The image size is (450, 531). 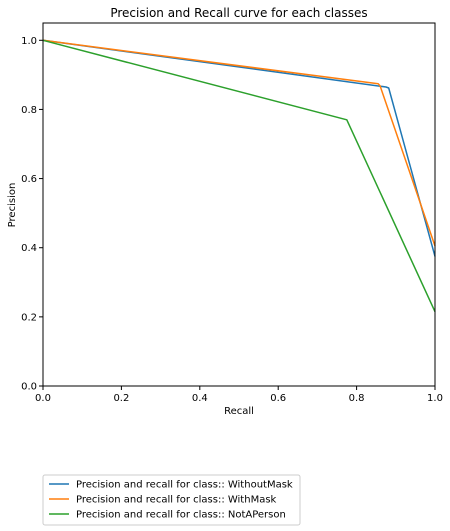 What do you see at coordinates (435, 398) in the screenshot?
I see `x-tick-label: 1.0` at bounding box center [435, 398].